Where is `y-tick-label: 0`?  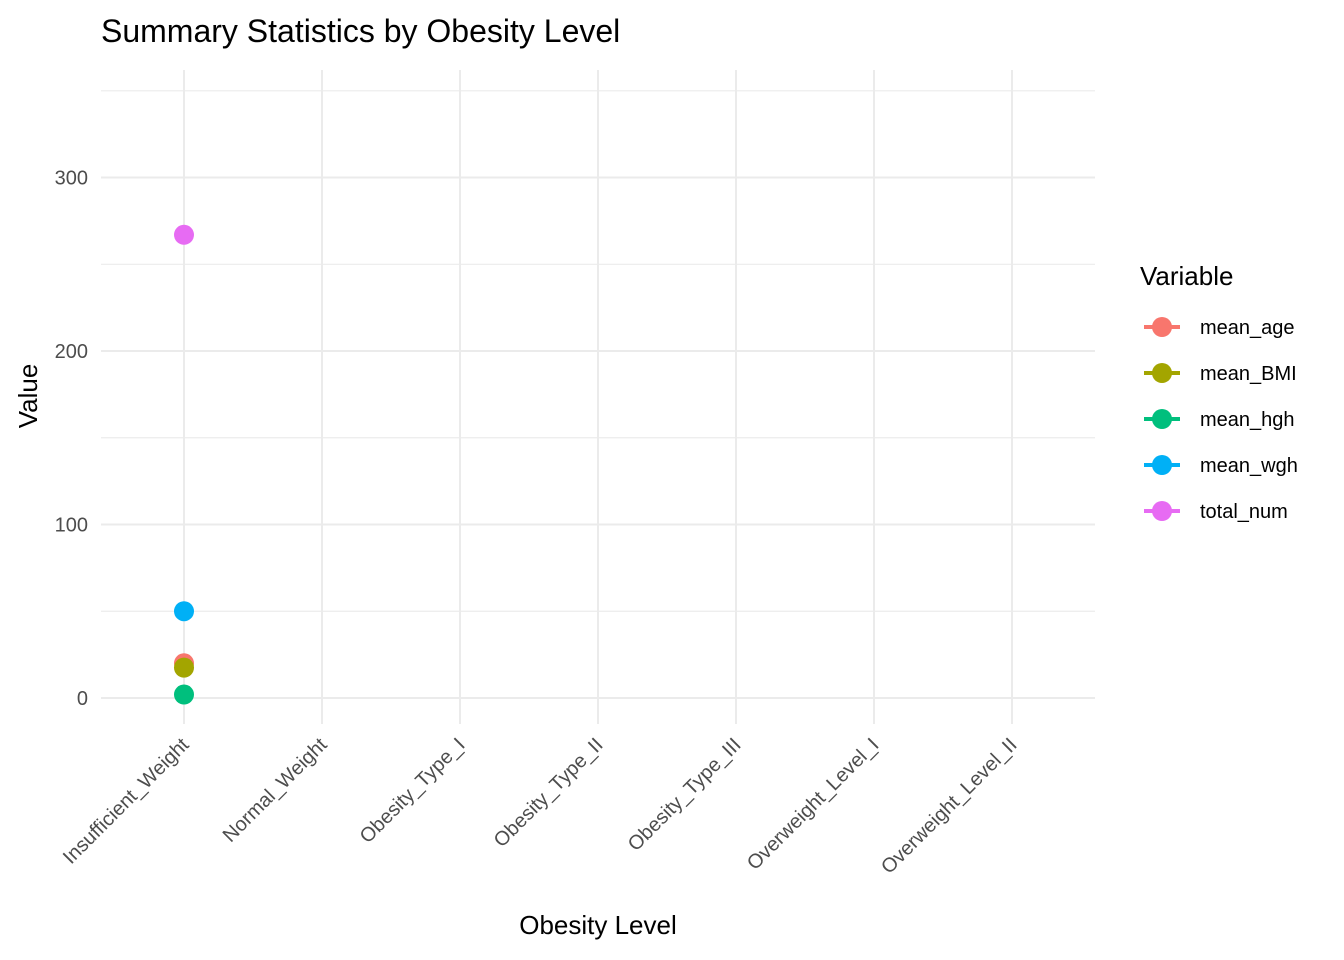
y-tick-label: 0 is located at coordinates (82, 699).